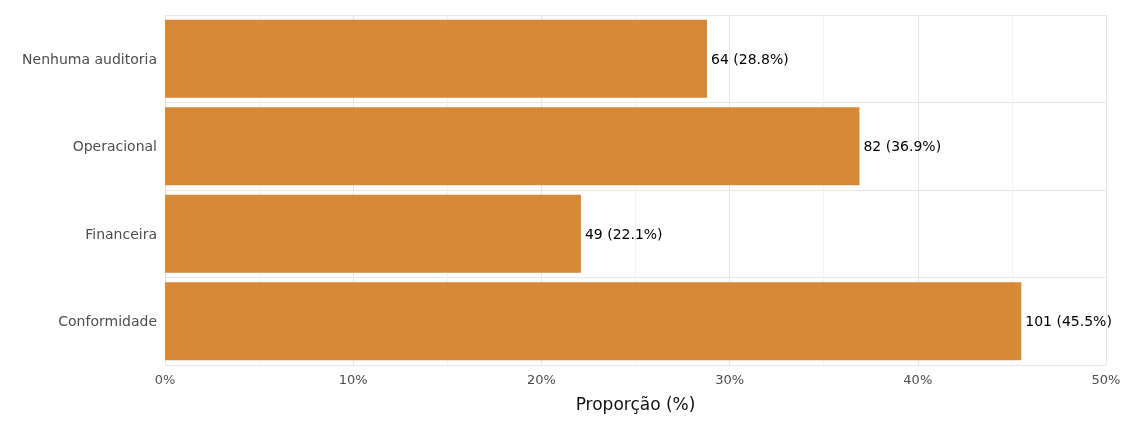 This screenshot has width=1134, height=421. Describe the element at coordinates (541, 379) in the screenshot. I see `x-tick-label: 20%` at that location.